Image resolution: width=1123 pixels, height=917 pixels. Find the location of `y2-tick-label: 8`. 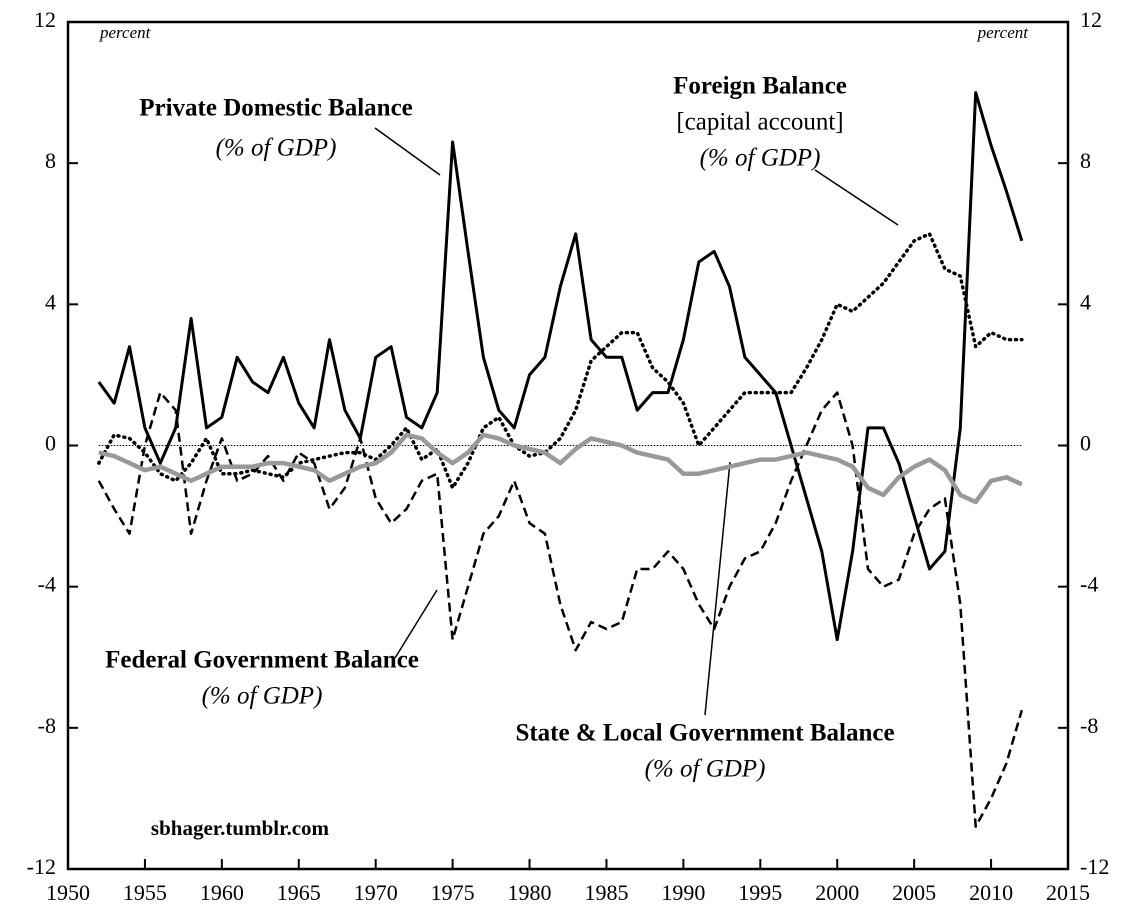

y2-tick-label: 8 is located at coordinates (1085, 160).